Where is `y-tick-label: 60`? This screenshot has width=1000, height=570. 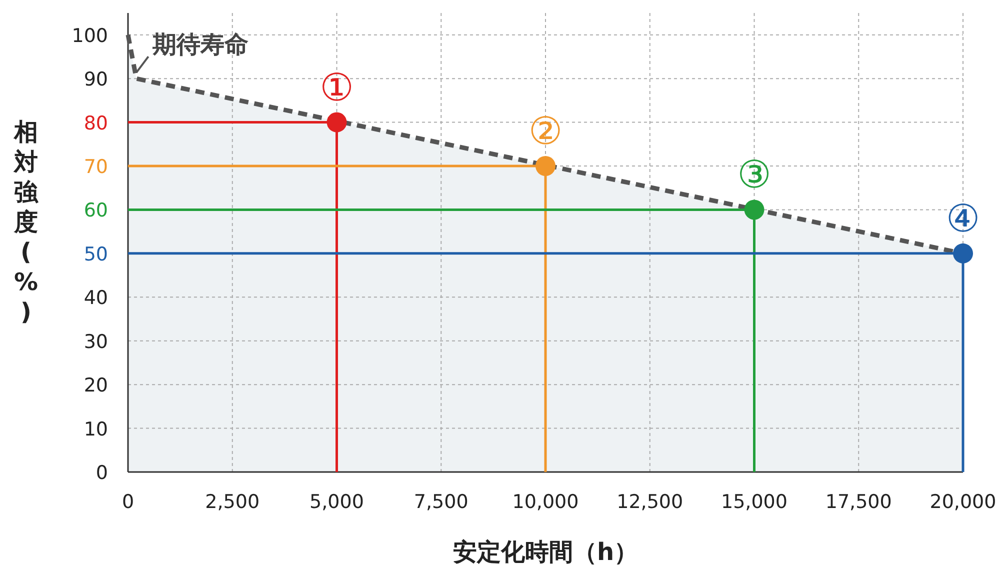
y-tick-label: 60 is located at coordinates (96, 211).